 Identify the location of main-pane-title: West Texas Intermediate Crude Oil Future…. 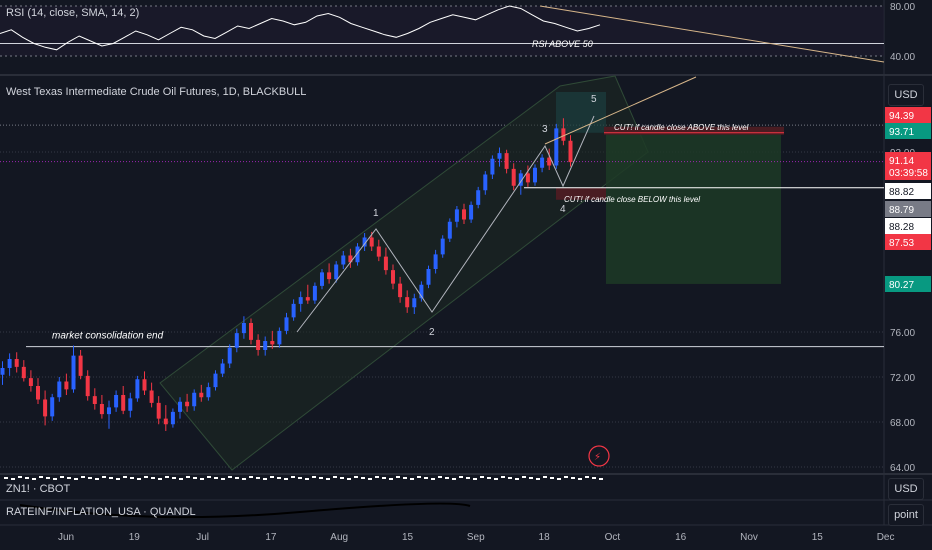
(156, 92).